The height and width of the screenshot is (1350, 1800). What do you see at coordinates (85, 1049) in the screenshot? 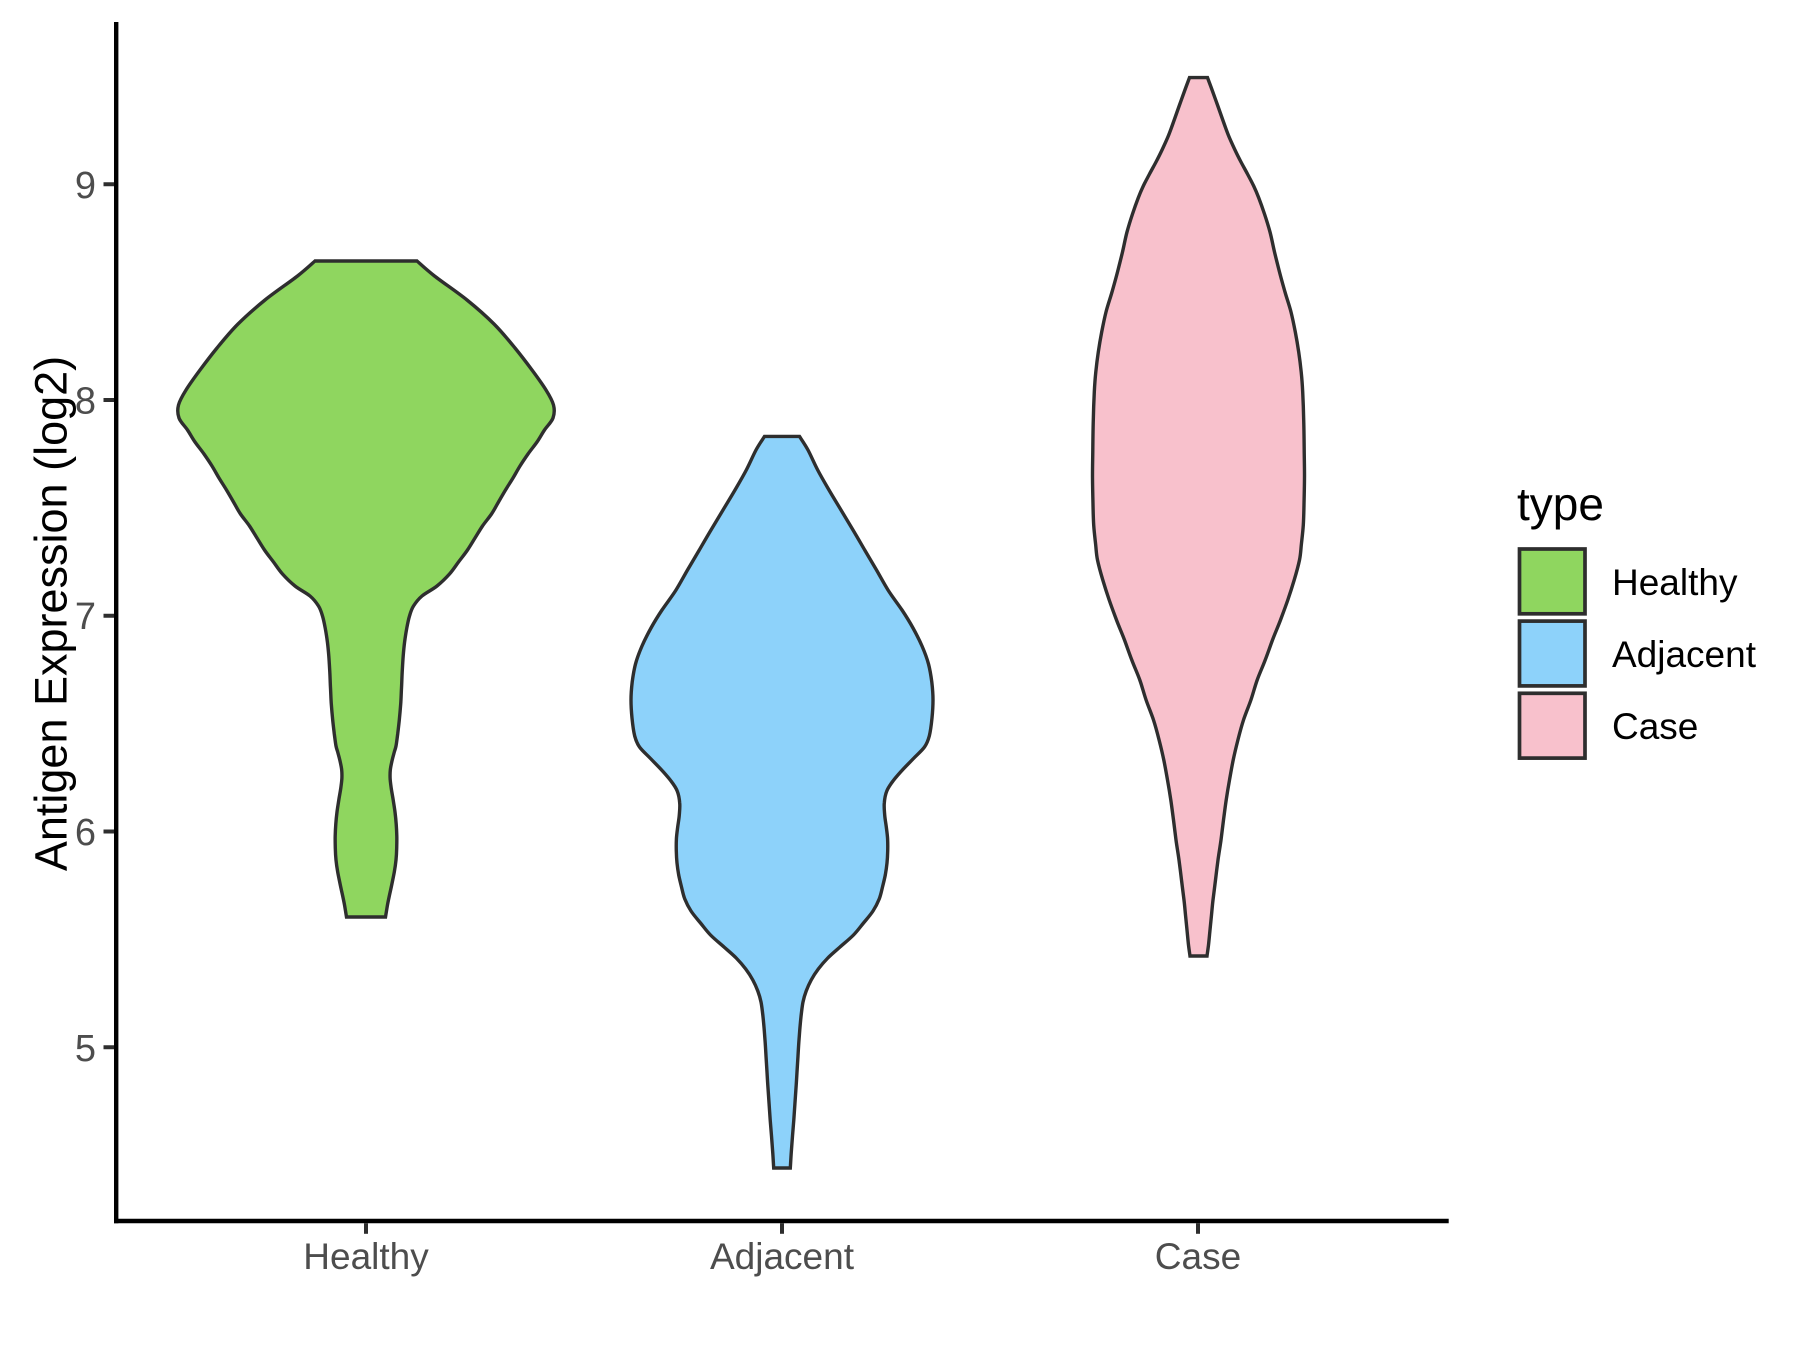
I see `svg-text: 5` at bounding box center [85, 1049].